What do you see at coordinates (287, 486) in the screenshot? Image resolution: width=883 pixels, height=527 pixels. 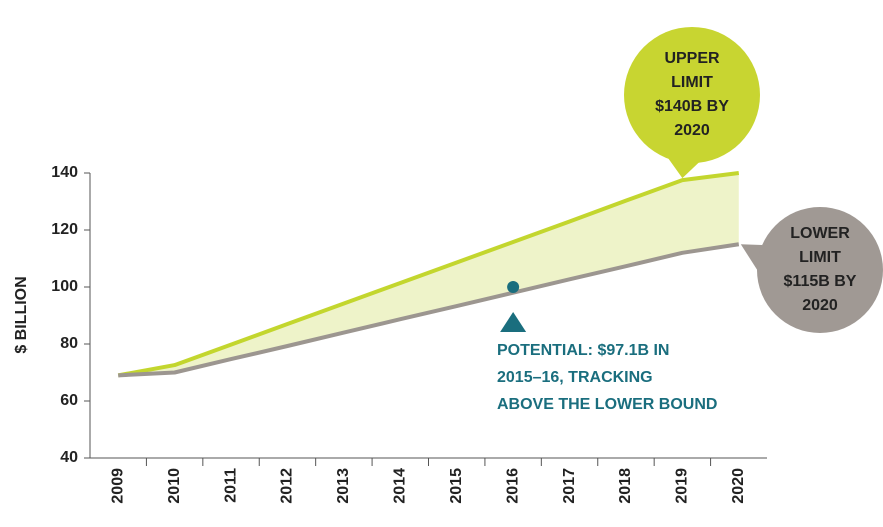 I see `x-tick-label: 2012` at bounding box center [287, 486].